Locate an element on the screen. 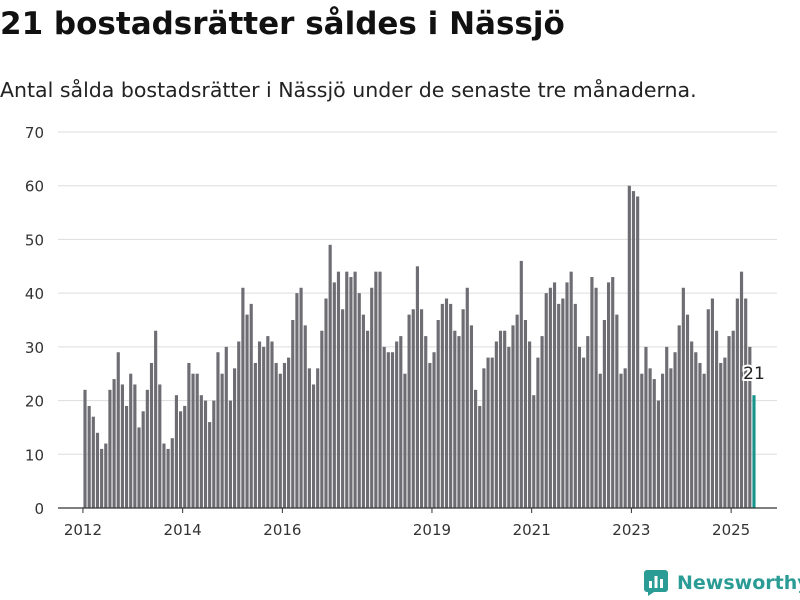 This screenshot has height=600, width=800. y-tick-label: 30 is located at coordinates (34, 348).